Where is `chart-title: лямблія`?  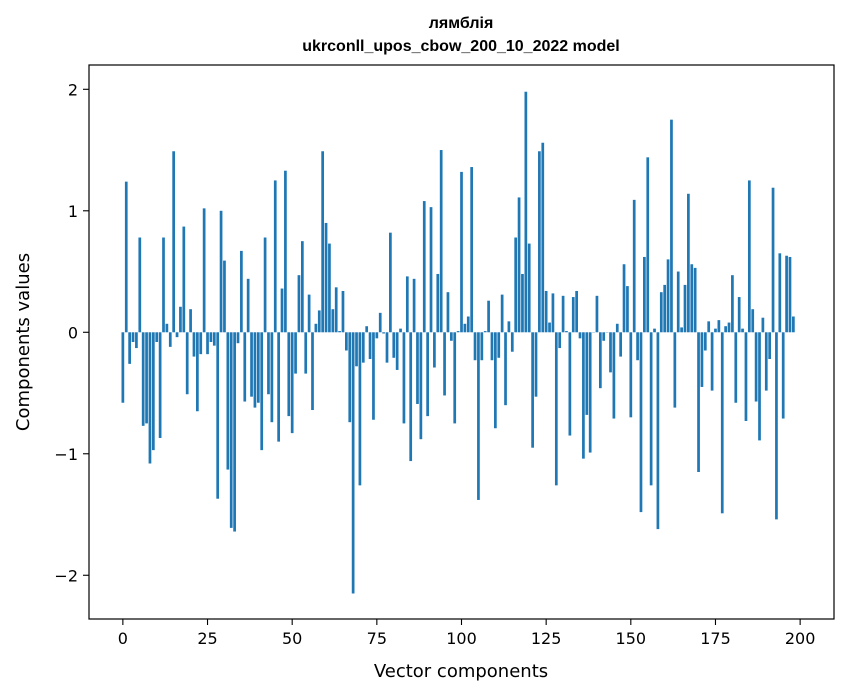 chart-title: лямблія is located at coordinates (461, 23).